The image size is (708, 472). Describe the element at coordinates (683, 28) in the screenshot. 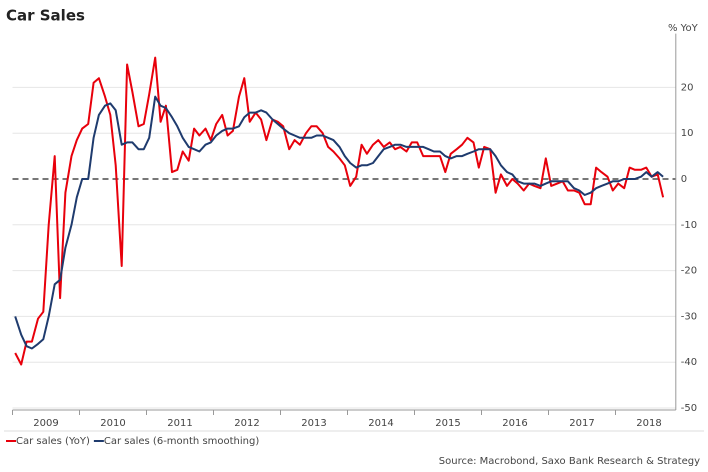

I see `y-axis-label: % YoY` at that location.